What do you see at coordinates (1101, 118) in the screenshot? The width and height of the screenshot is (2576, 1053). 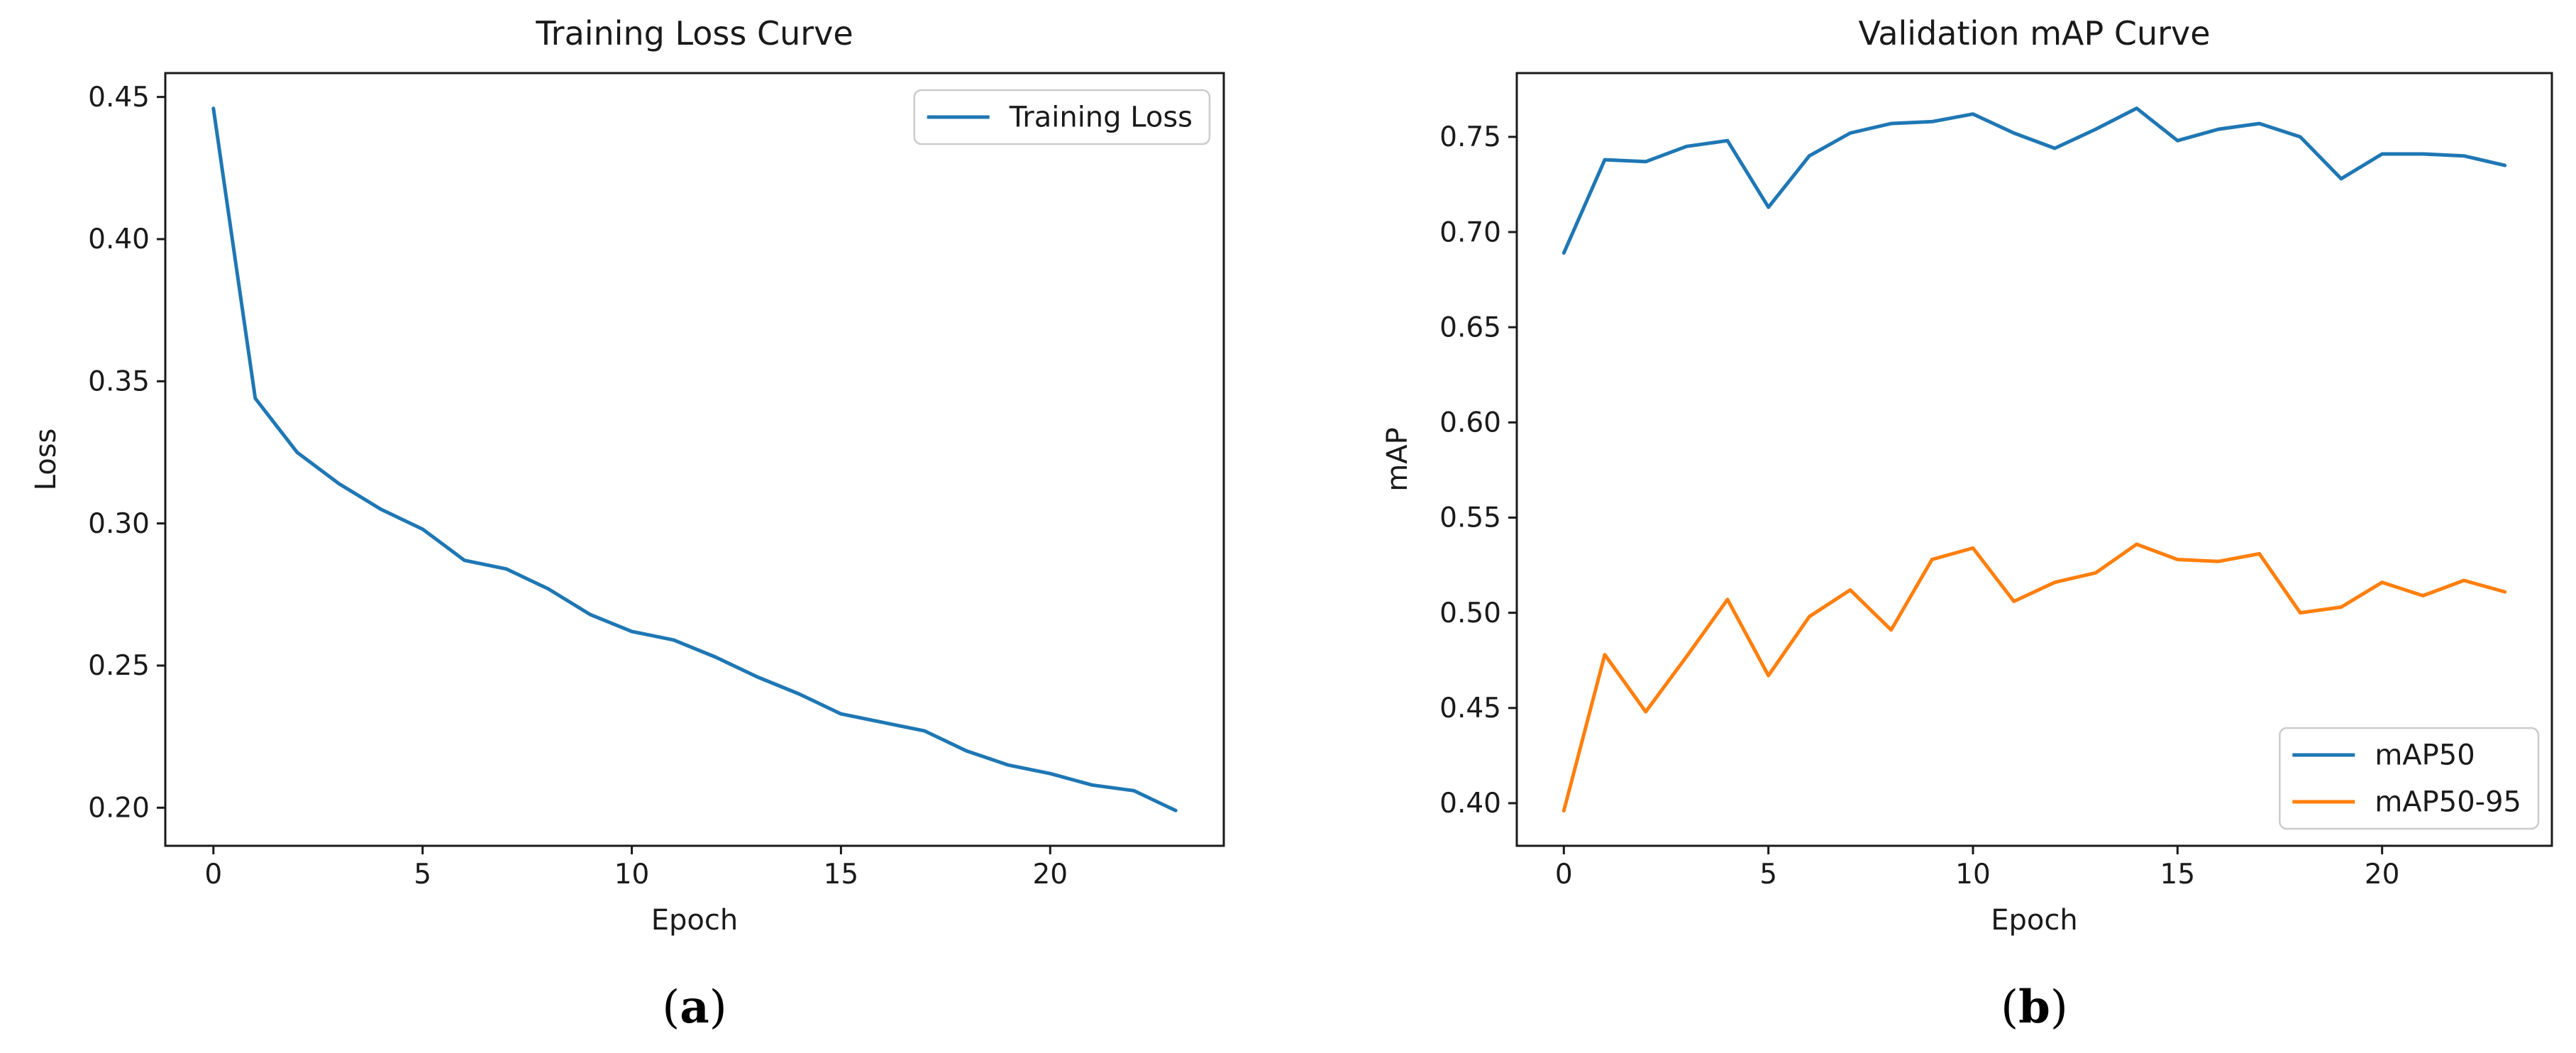 I see `chart-training-loss-curve-legend-label-training-loss: Training Loss` at bounding box center [1101, 118].